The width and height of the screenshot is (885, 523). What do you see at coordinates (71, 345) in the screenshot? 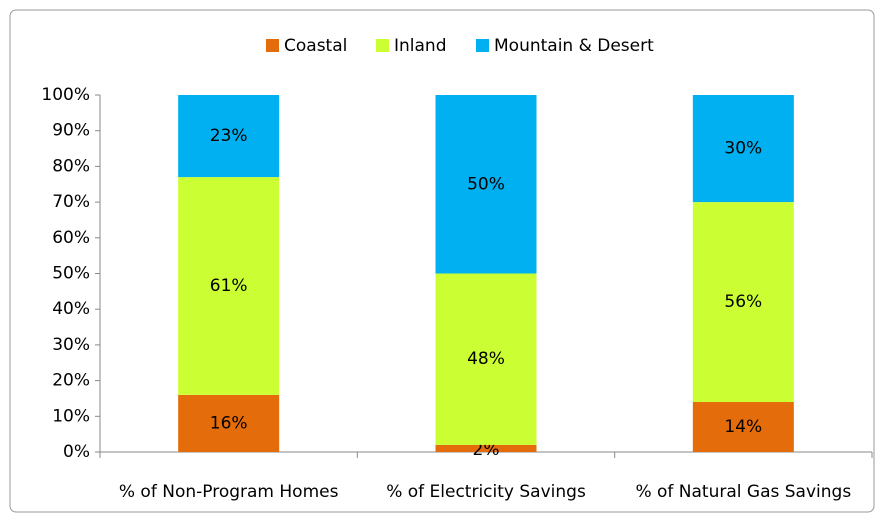
I see `y-tick-label: 30%` at bounding box center [71, 345].